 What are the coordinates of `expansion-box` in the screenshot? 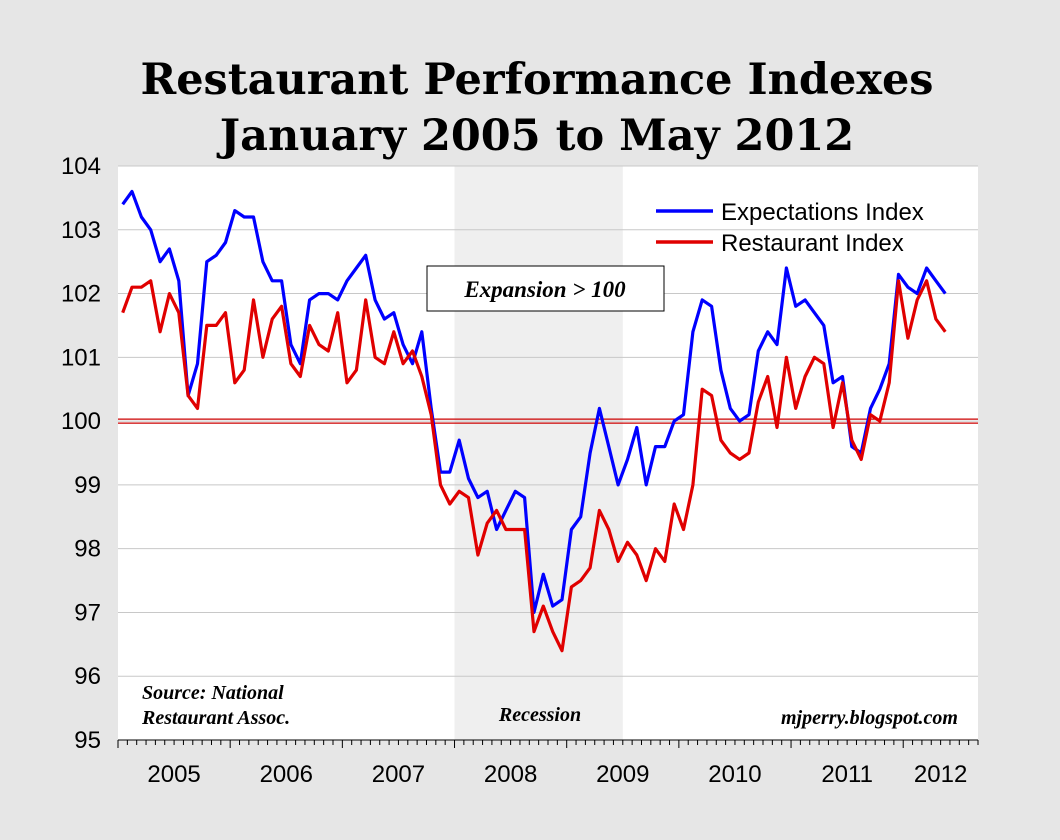 It's located at (545, 288).